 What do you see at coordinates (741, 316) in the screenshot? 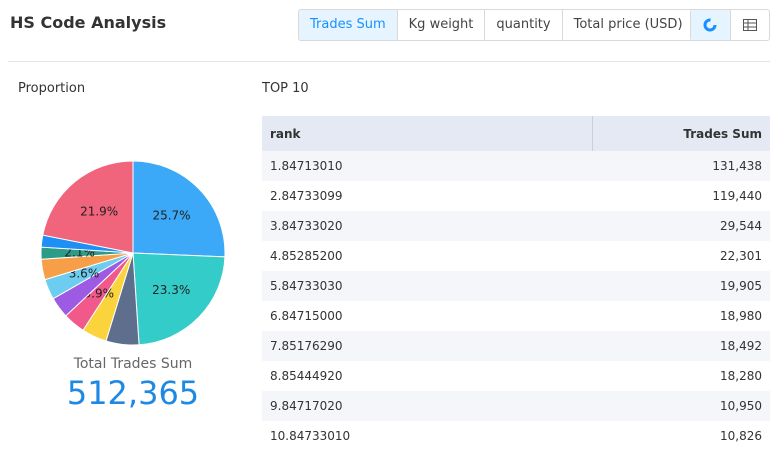
I see `trades-sum-cell: 18,980` at bounding box center [741, 316].